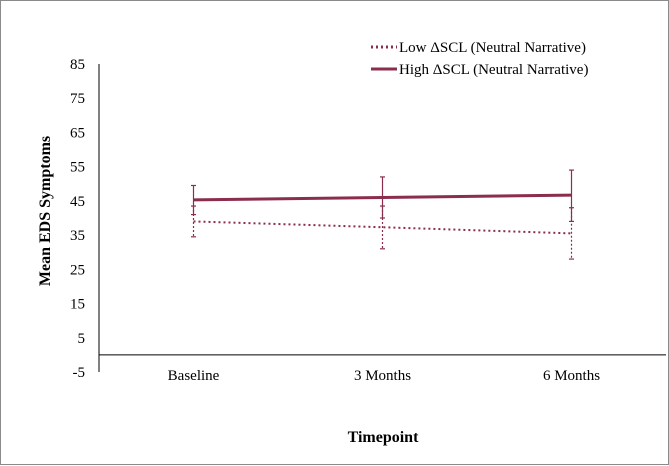 This screenshot has height=466, width=669. I want to click on x-tick-label: Baseline, so click(194, 376).